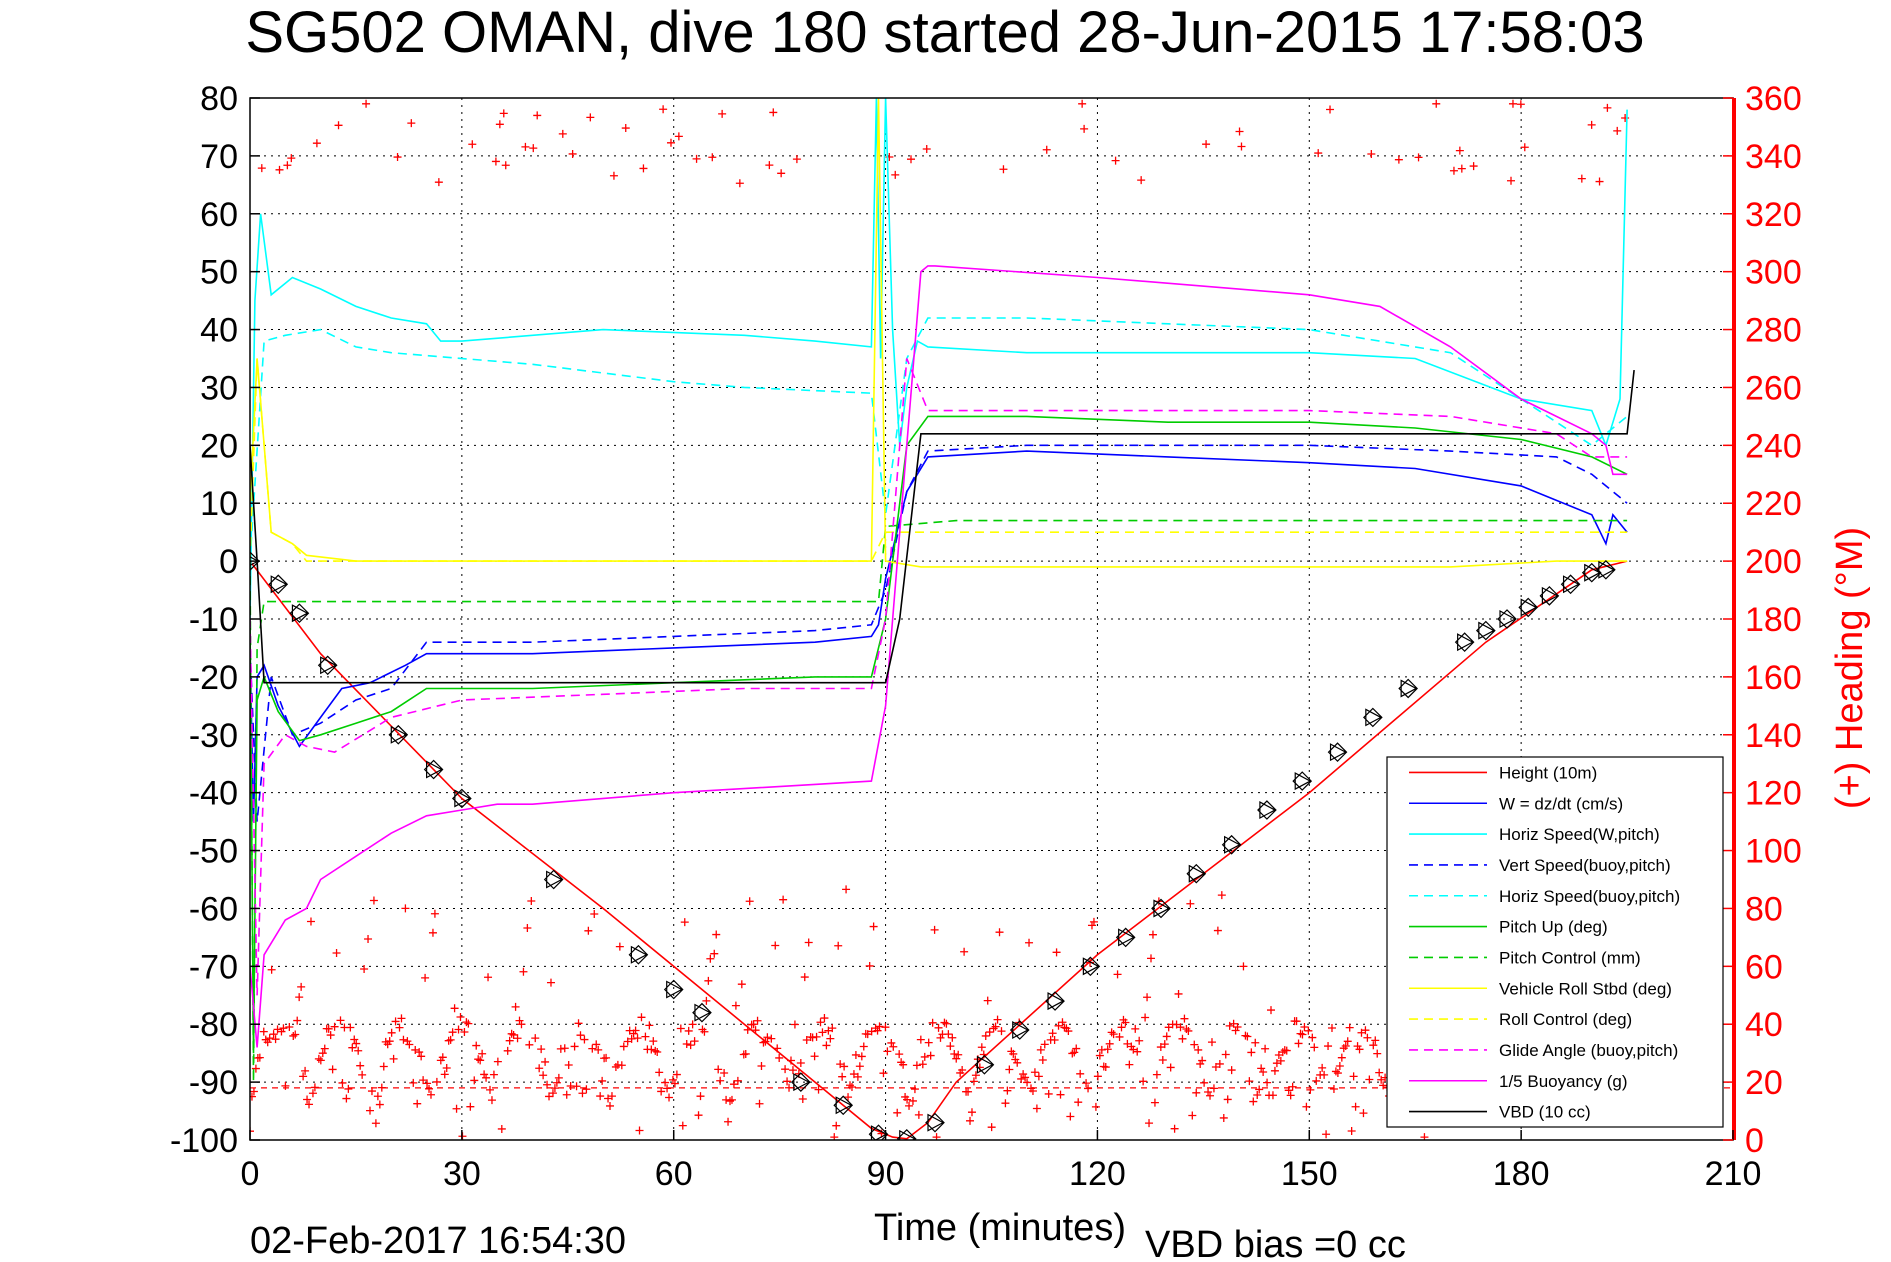 This screenshot has height=1262, width=1891. What do you see at coordinates (204, 1141) in the screenshot?
I see `y-tick-label: -100` at bounding box center [204, 1141].